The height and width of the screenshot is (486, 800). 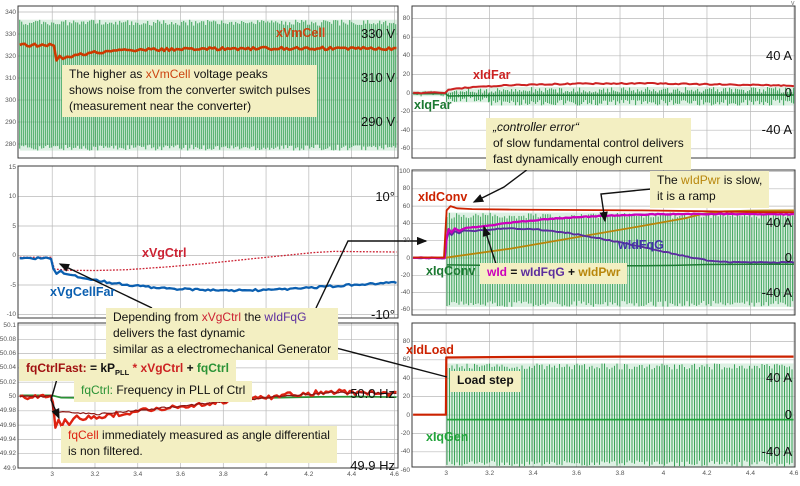 I want to click on arrow-to-conv-step, so click(x=371, y=272).